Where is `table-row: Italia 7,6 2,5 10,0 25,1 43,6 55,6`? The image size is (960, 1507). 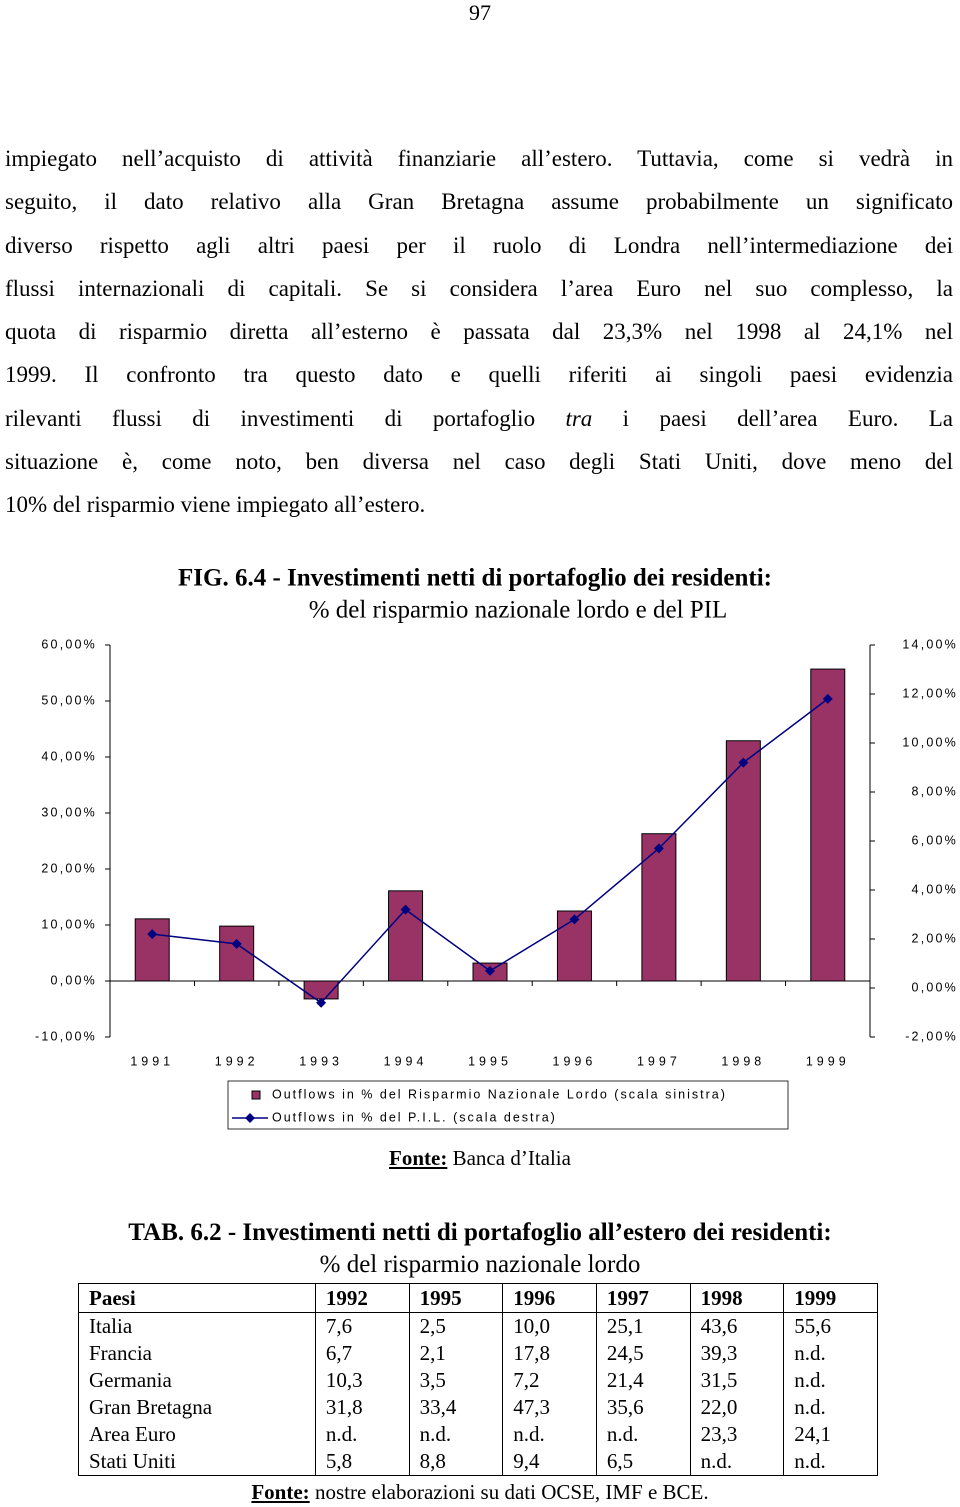 table-row: Italia 7,6 2,5 10,0 25,1 43,6 55,6 is located at coordinates (478, 1326).